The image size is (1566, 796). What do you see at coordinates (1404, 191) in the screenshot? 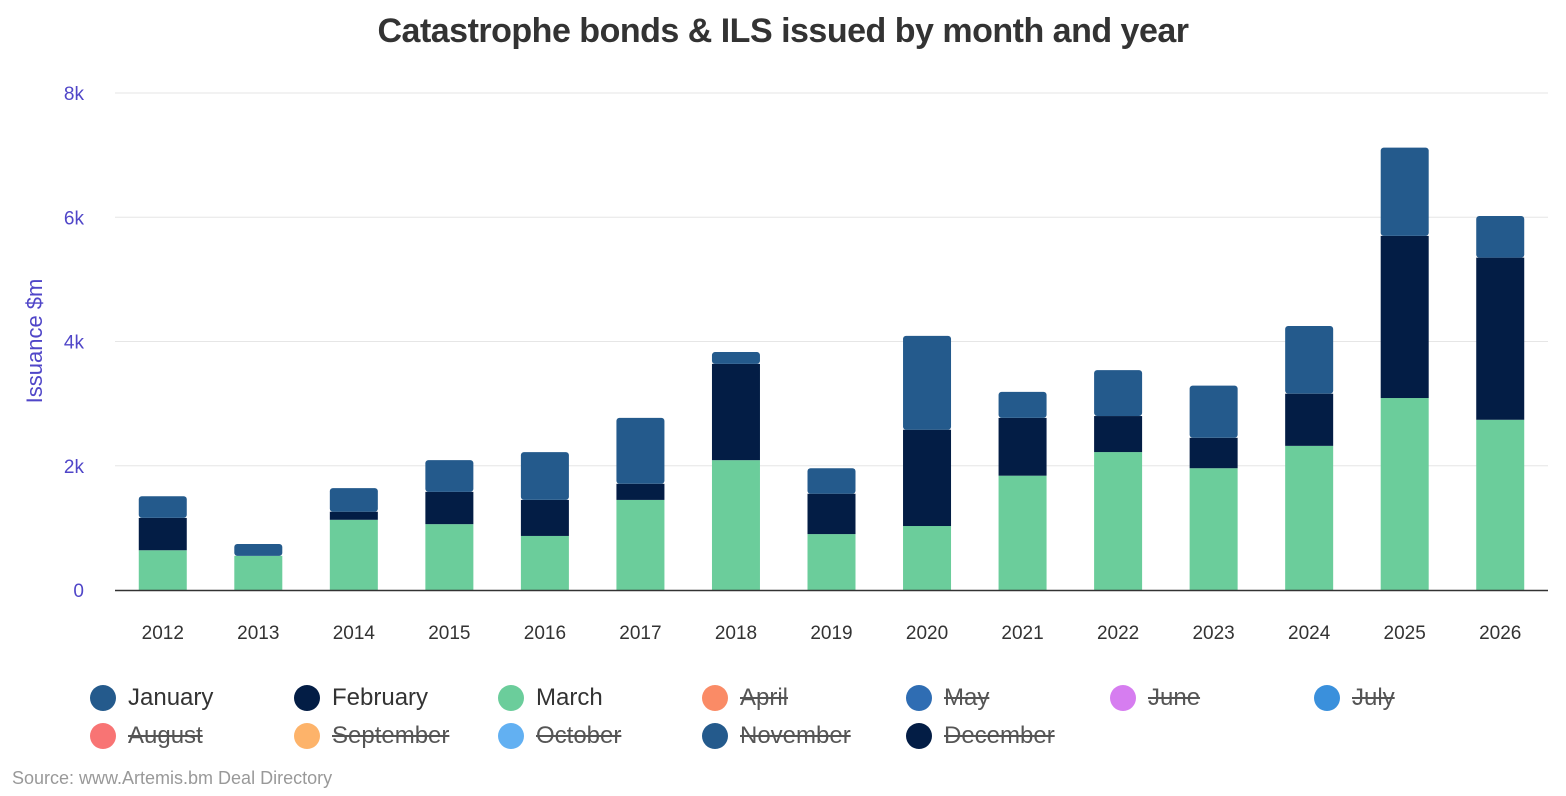
I see `bar-january-2025` at bounding box center [1404, 191].